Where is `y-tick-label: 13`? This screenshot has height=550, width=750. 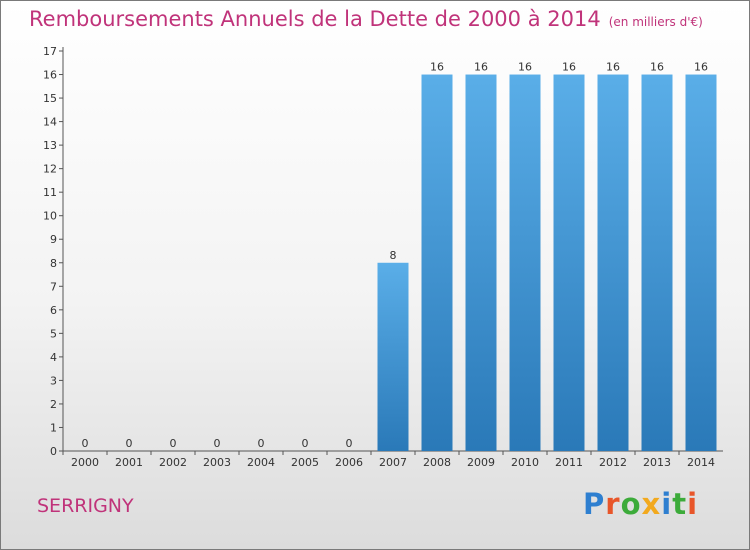 y-tick-label: 13 is located at coordinates (50, 145).